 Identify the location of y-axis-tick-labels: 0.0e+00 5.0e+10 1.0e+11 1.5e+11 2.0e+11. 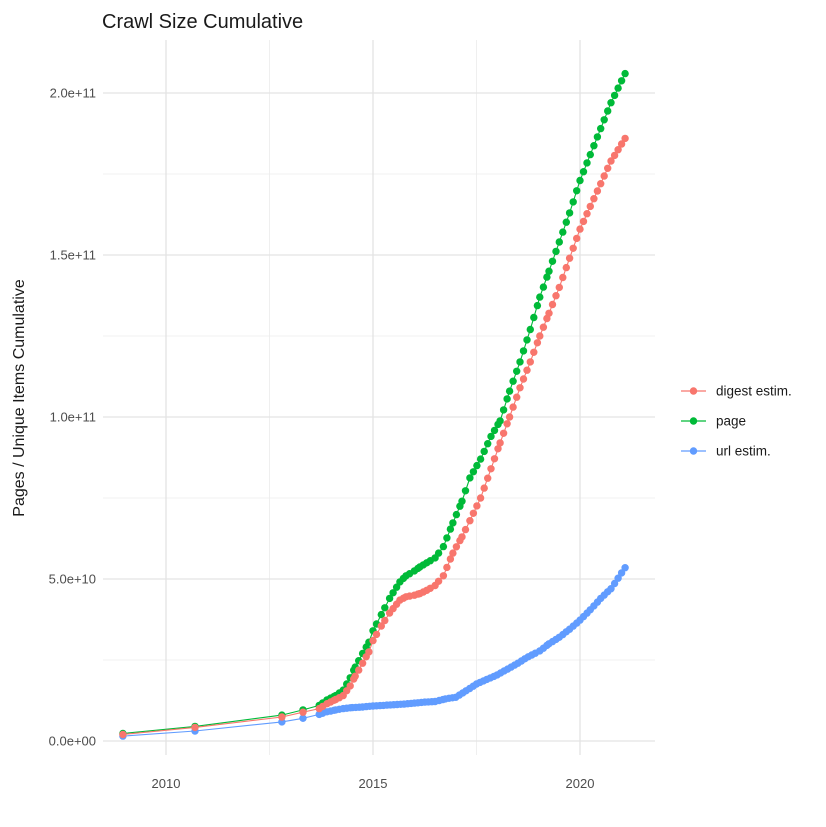
(72, 417).